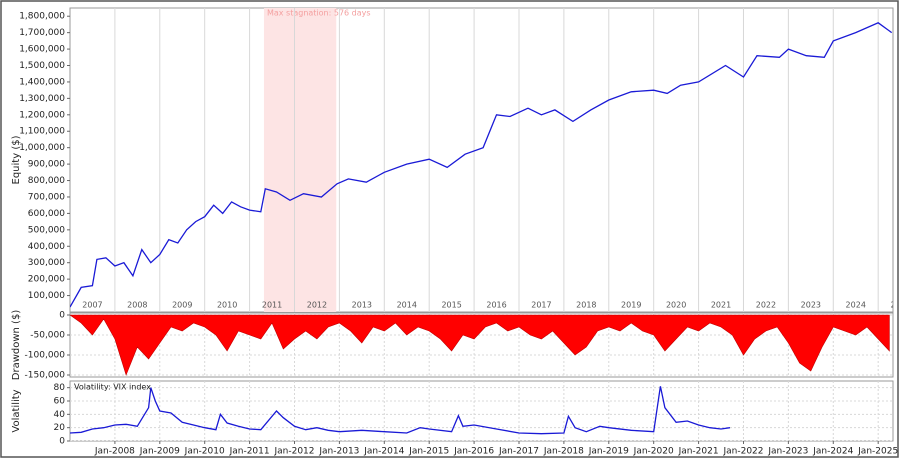  What do you see at coordinates (45, 376) in the screenshot?
I see `y-tick-label: -150,000` at bounding box center [45, 376].